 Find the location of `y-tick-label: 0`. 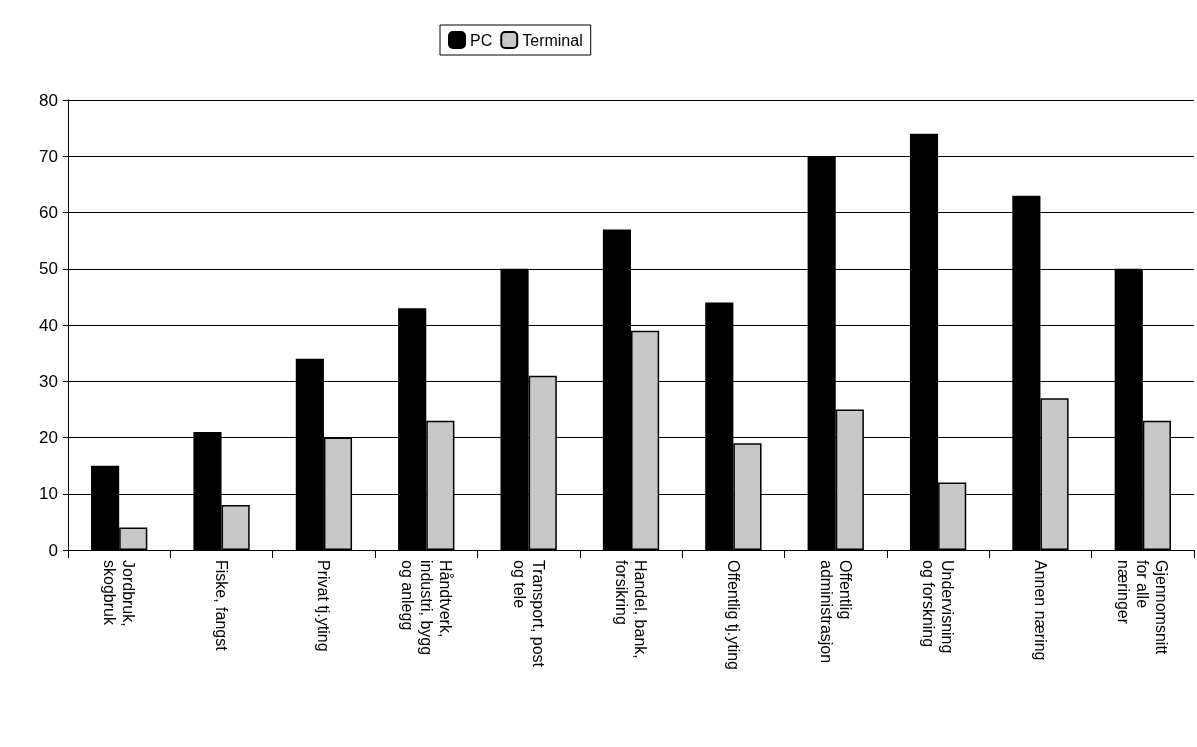

y-tick-label: 0 is located at coordinates (53, 550).